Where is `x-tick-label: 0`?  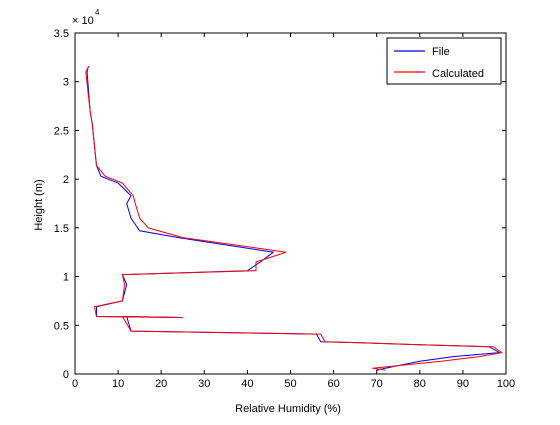
x-tick-label: 0 is located at coordinates (75, 384).